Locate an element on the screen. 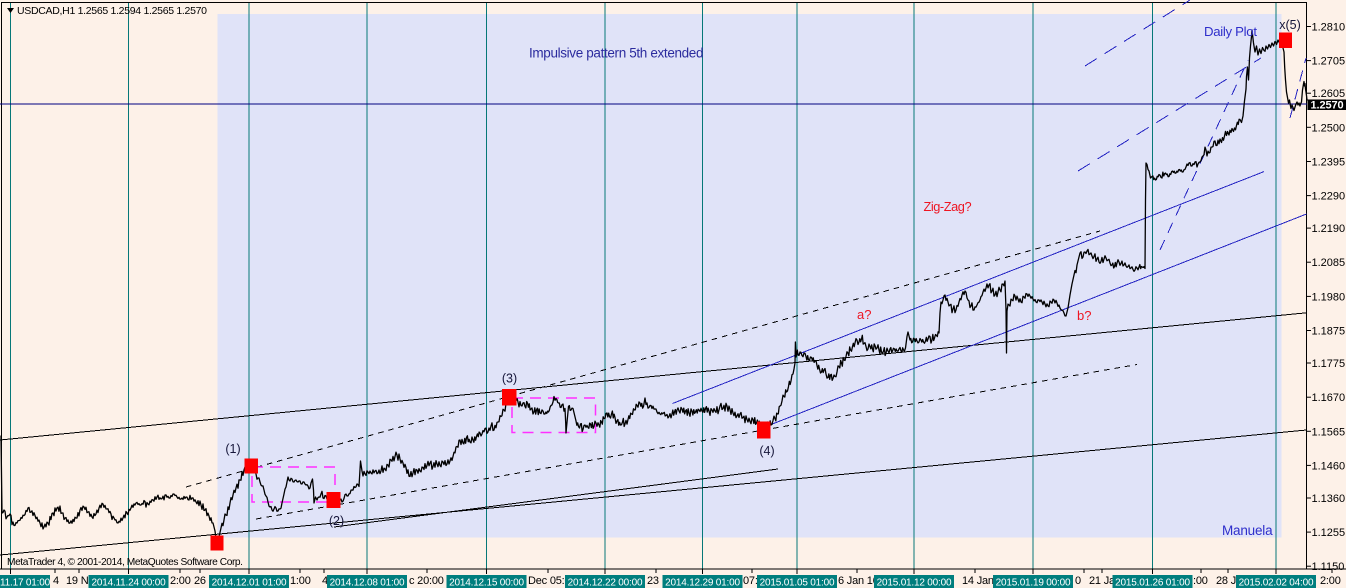 This screenshot has width=1346, height=588. svg-text: Impulsive pattern 5th extended is located at coordinates (616, 53).